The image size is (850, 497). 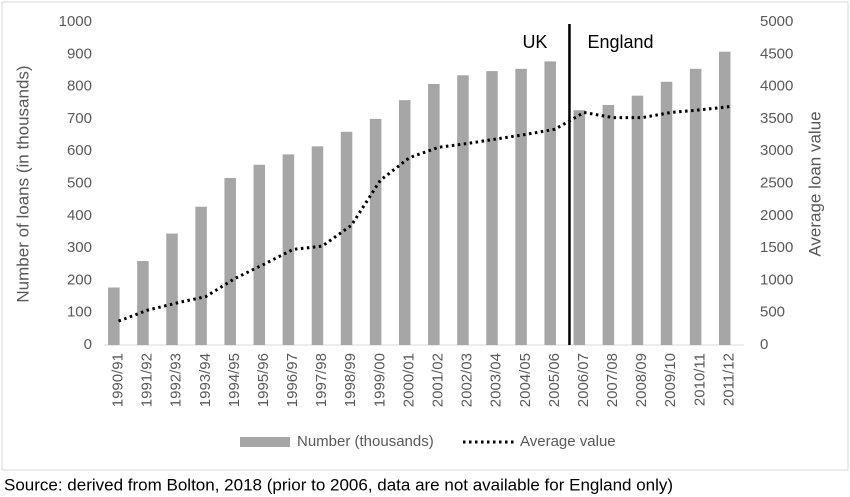 I want to click on x-tick-label: 2010/11, so click(x=699, y=379).